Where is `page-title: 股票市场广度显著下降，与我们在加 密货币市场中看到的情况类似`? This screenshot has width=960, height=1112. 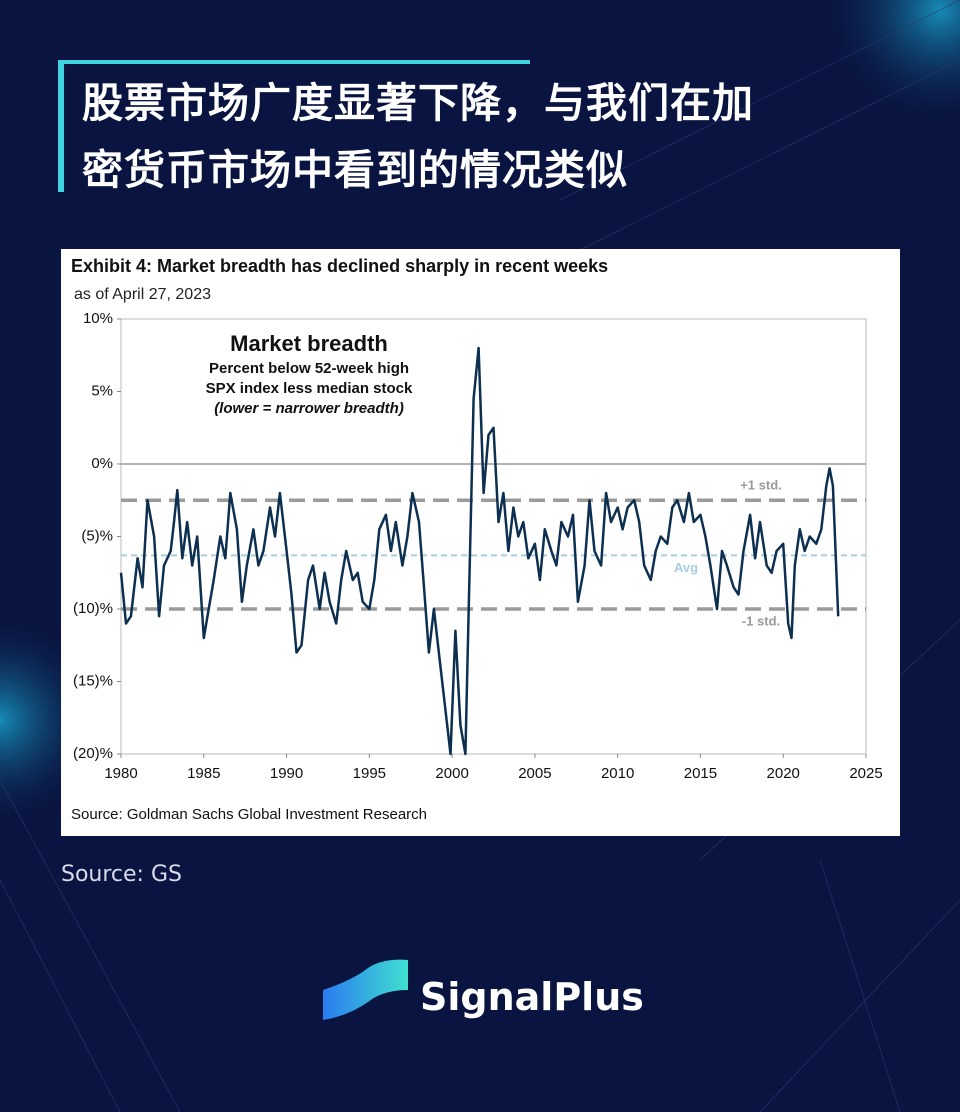
page-title: 股票市场广度显著下降，与我们在加 密货币市场中看到的情况类似 is located at coordinates (418, 137).